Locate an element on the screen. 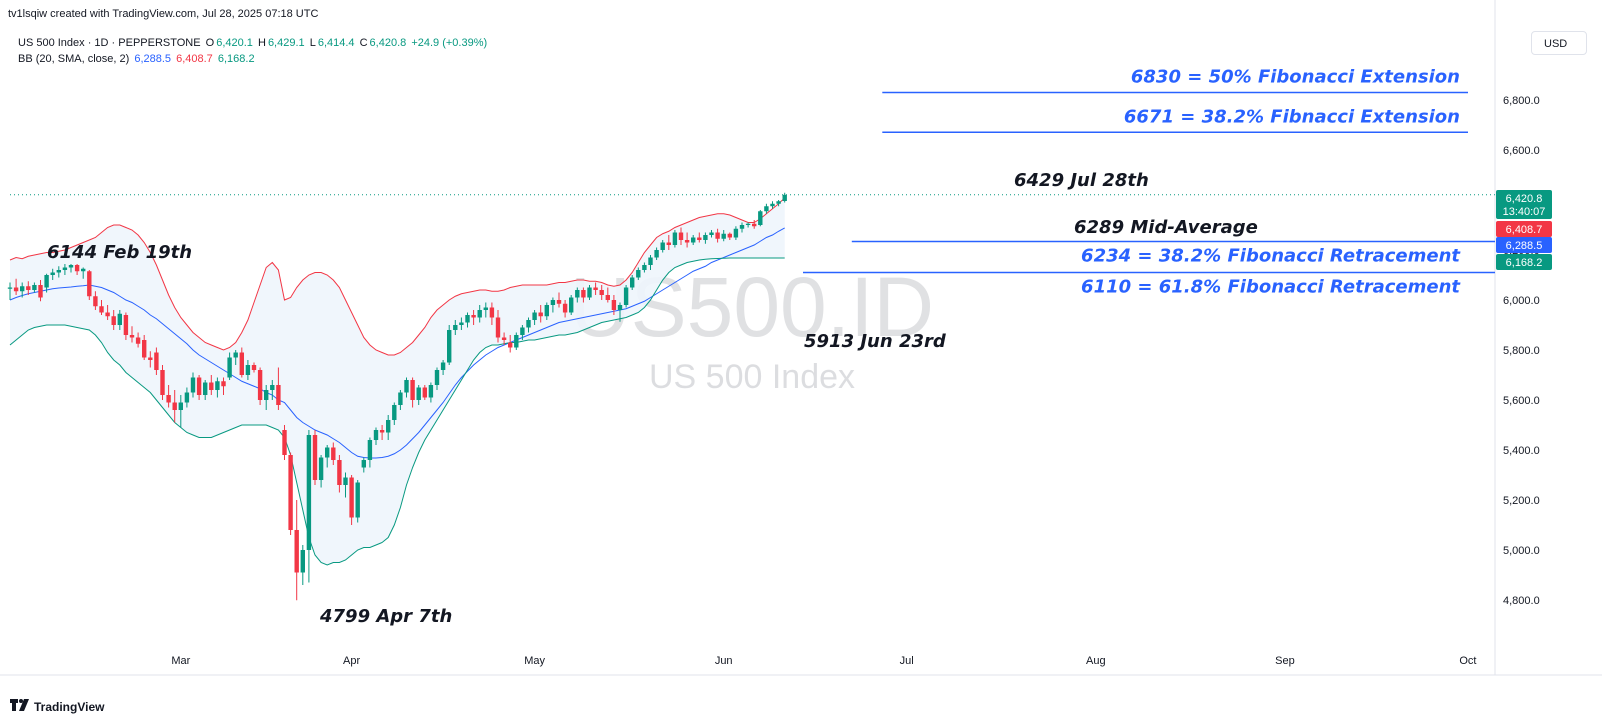 The height and width of the screenshot is (723, 1602). time-axis: Mar Apr May Jun Jul Aug Sep Oct is located at coordinates (823, 661).